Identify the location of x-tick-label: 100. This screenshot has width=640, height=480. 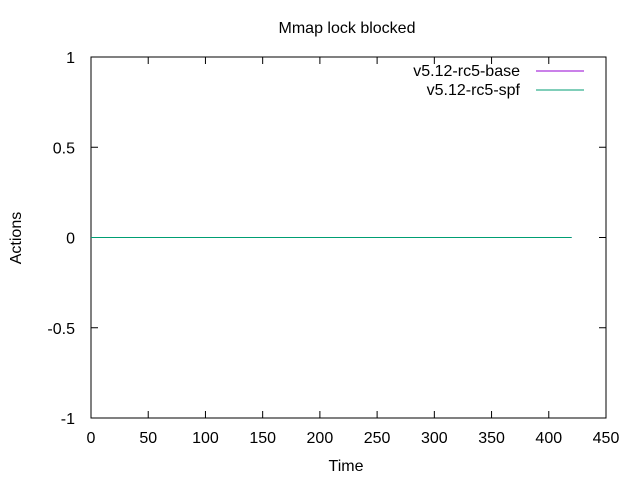
(205, 438).